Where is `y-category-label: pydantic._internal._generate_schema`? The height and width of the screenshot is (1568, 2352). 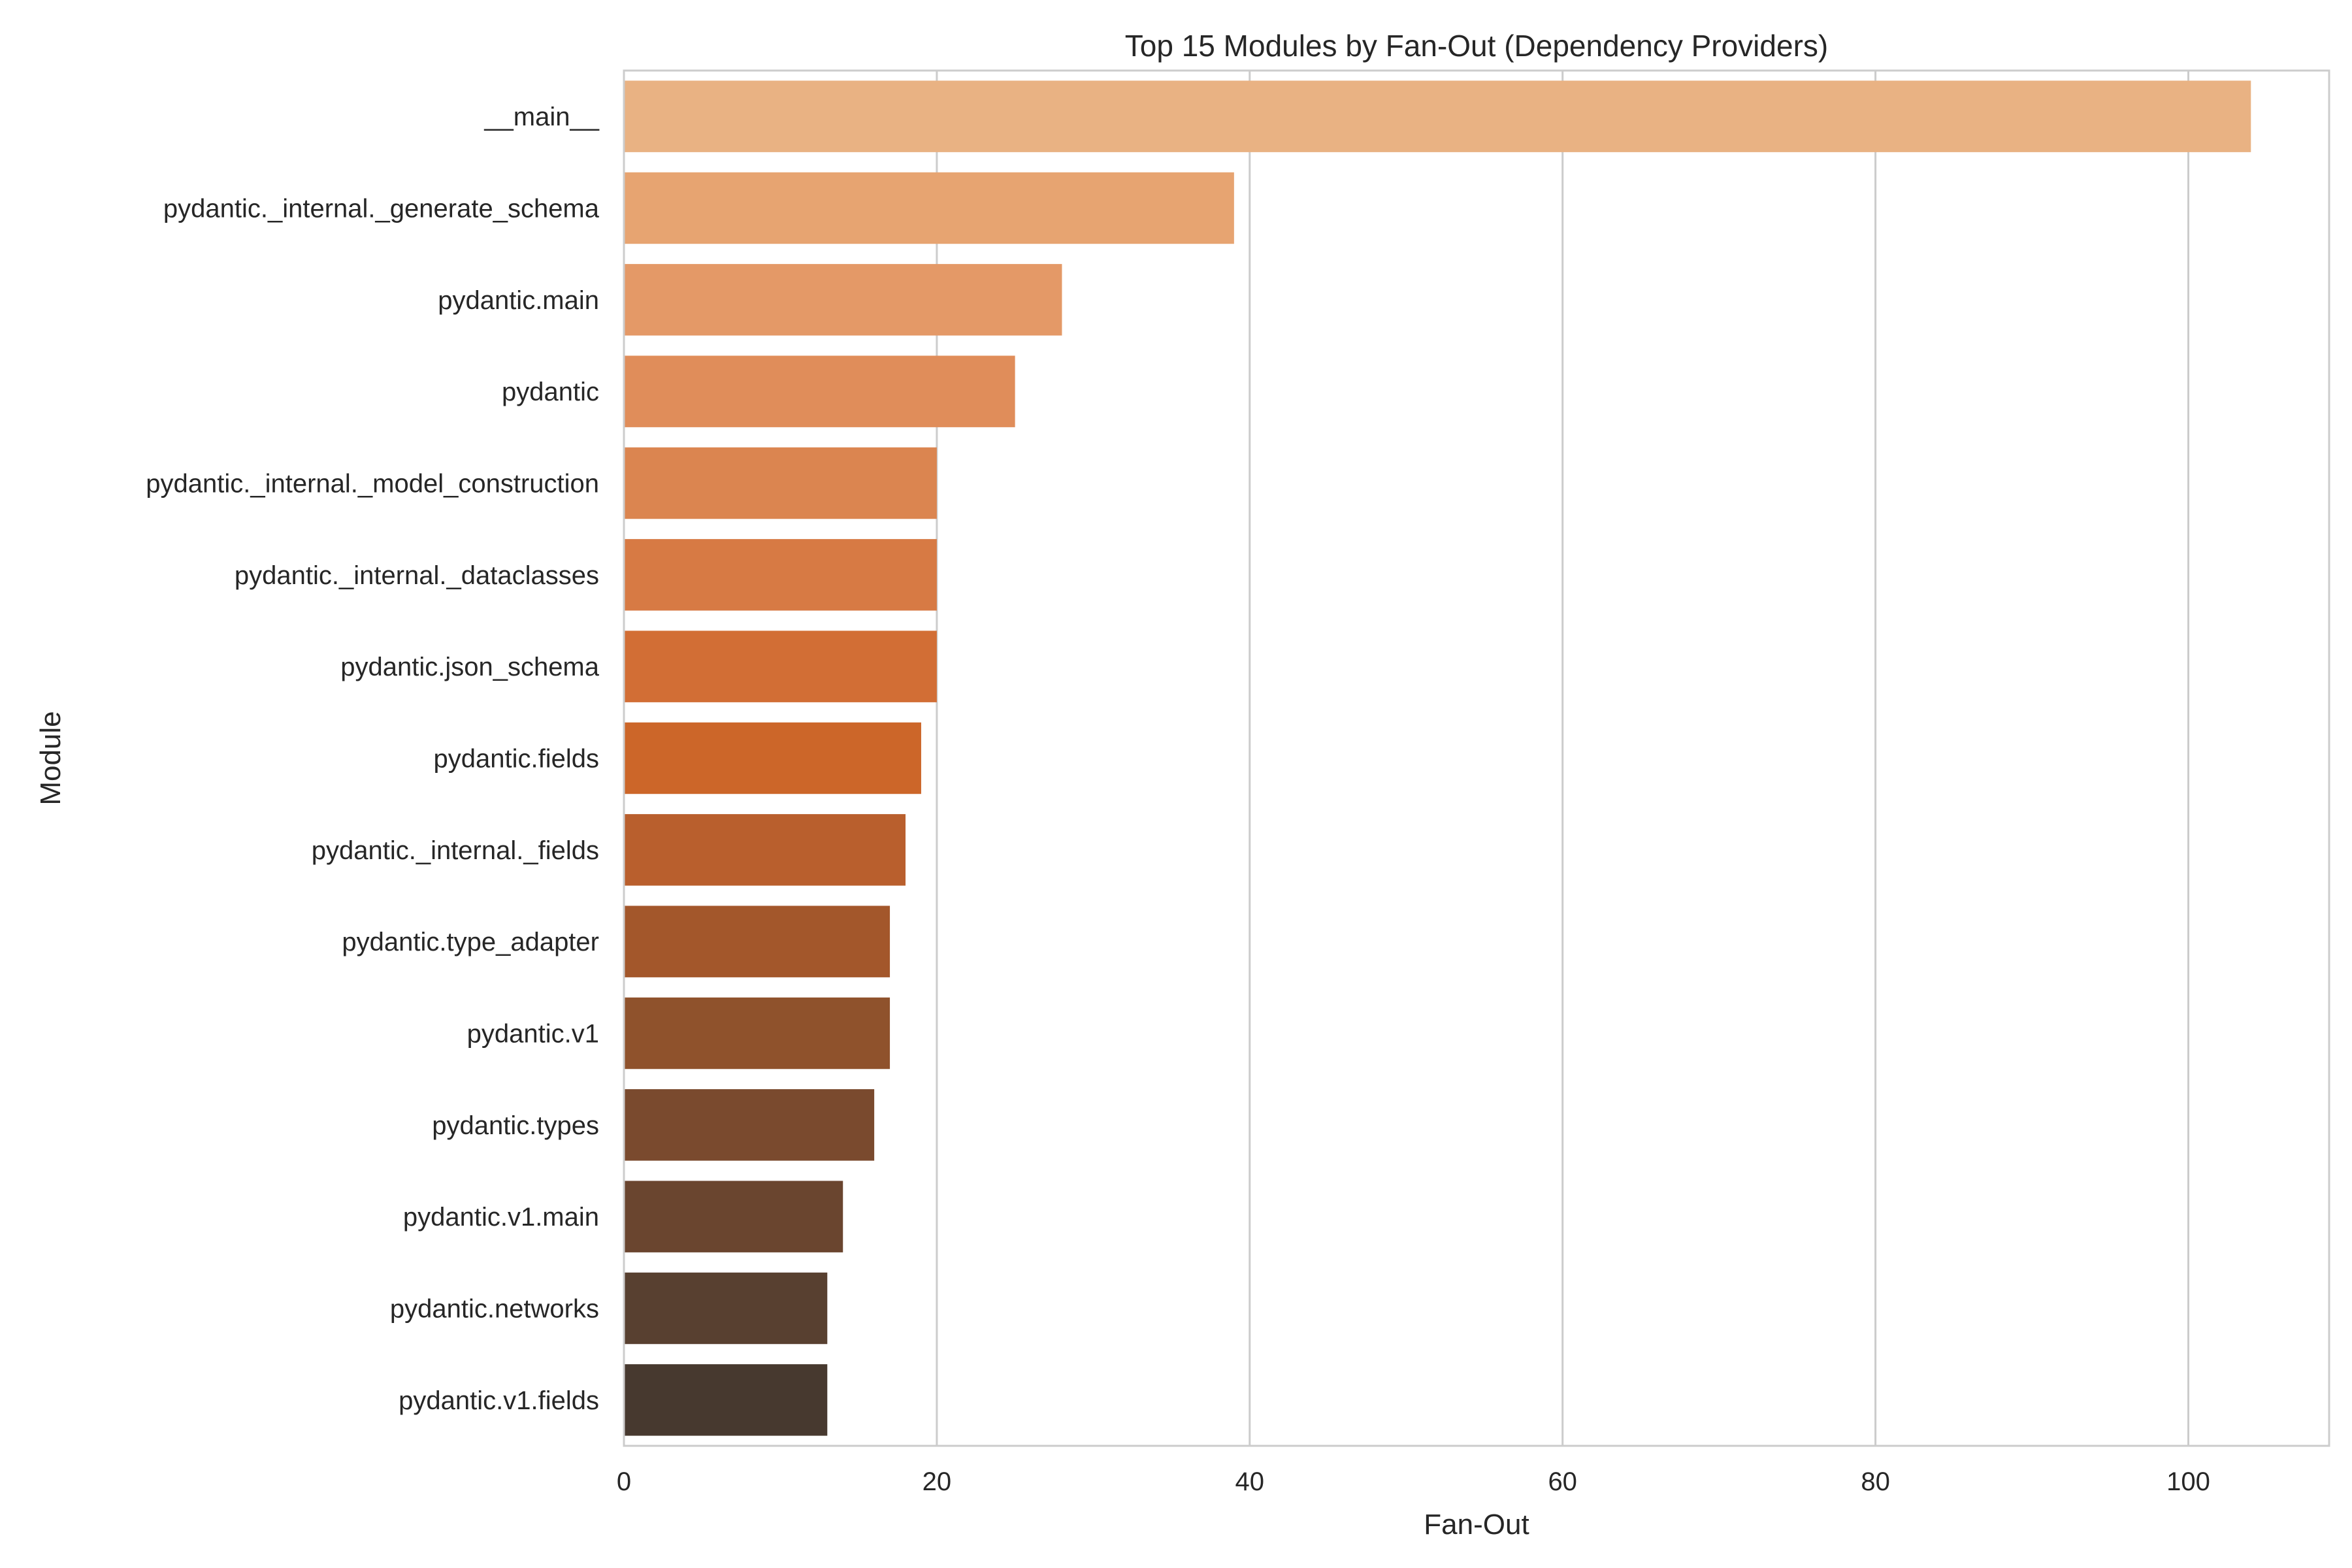
y-category-label: pydantic._internal._generate_schema is located at coordinates (381, 209).